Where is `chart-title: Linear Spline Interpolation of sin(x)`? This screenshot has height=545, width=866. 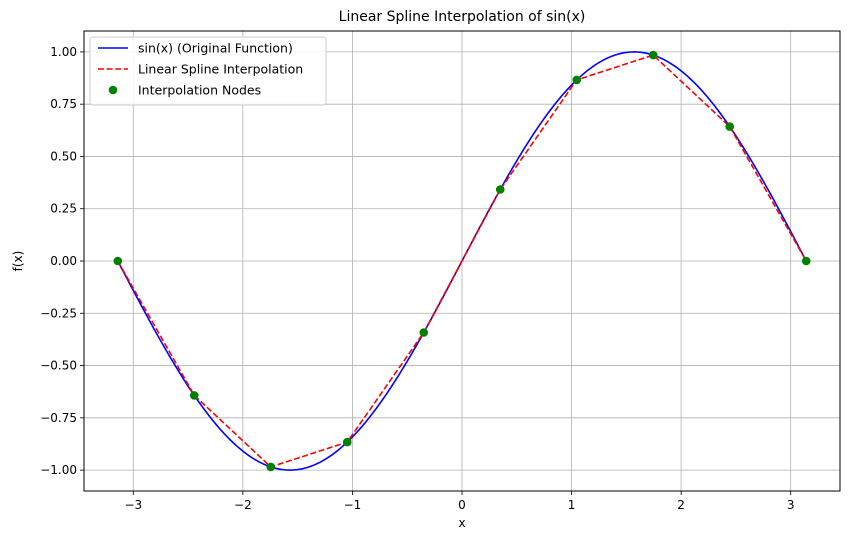 chart-title: Linear Spline Interpolation of sin(x) is located at coordinates (462, 17).